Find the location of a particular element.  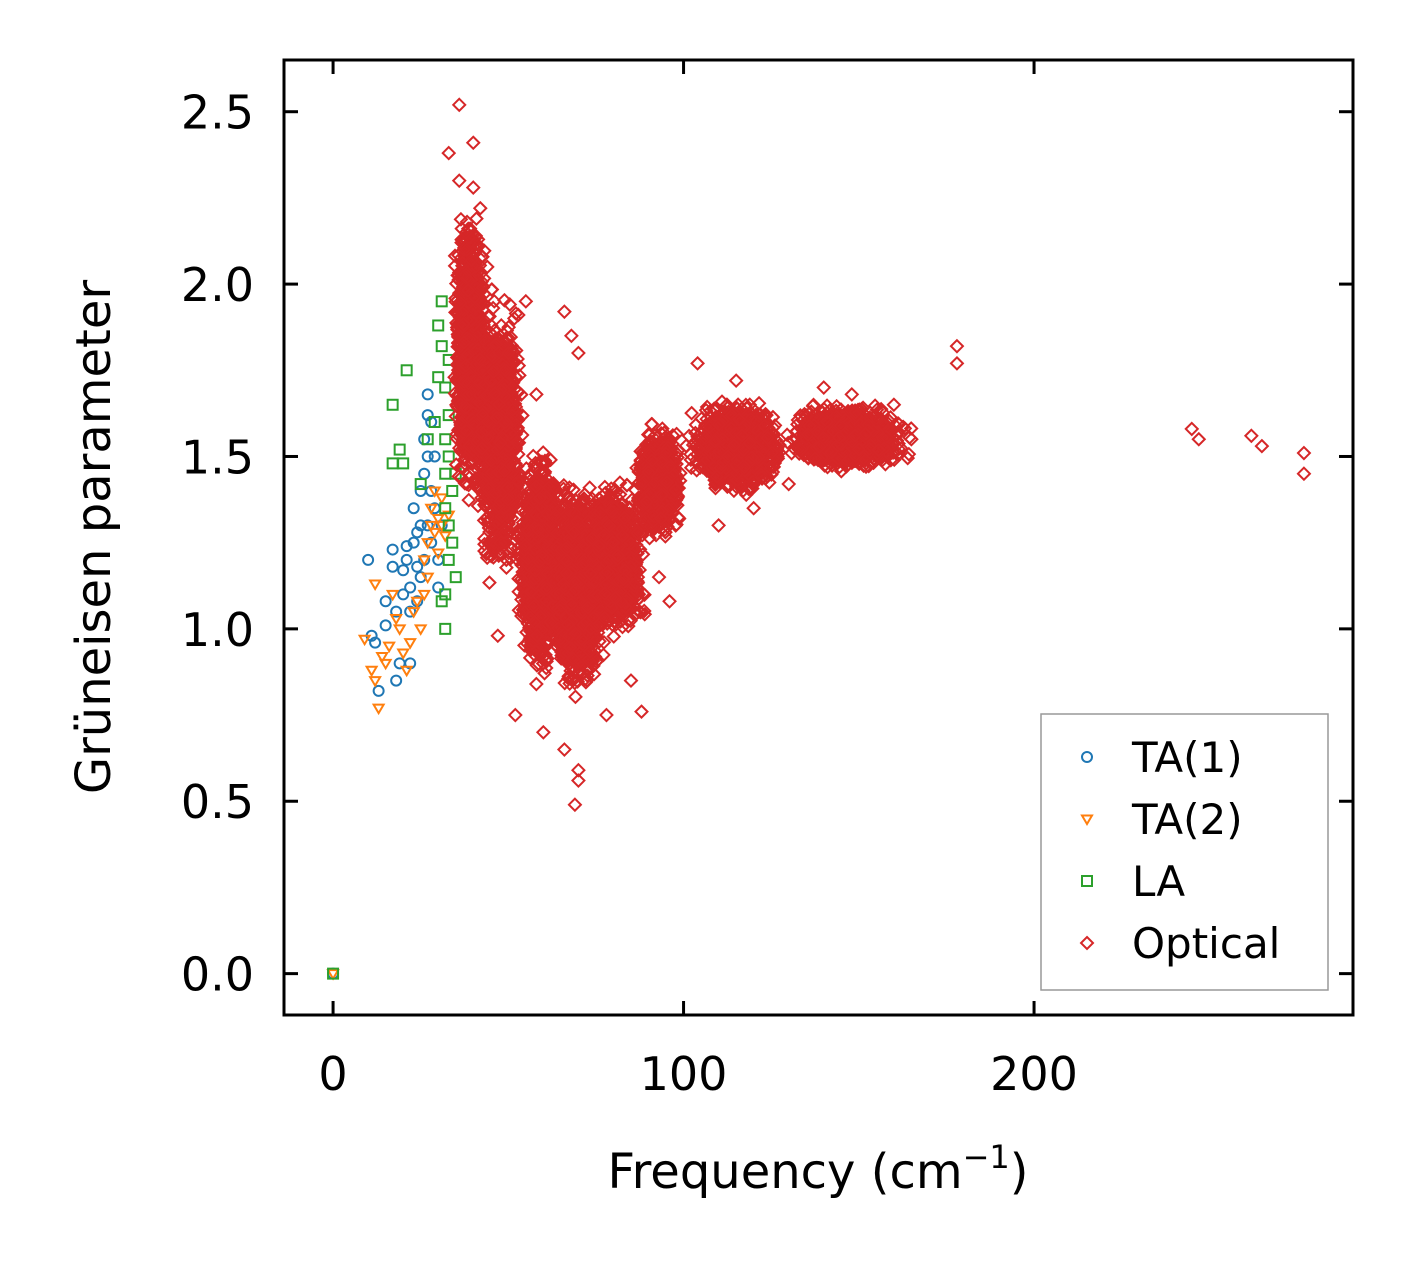

series-la is located at coordinates (394, 637).